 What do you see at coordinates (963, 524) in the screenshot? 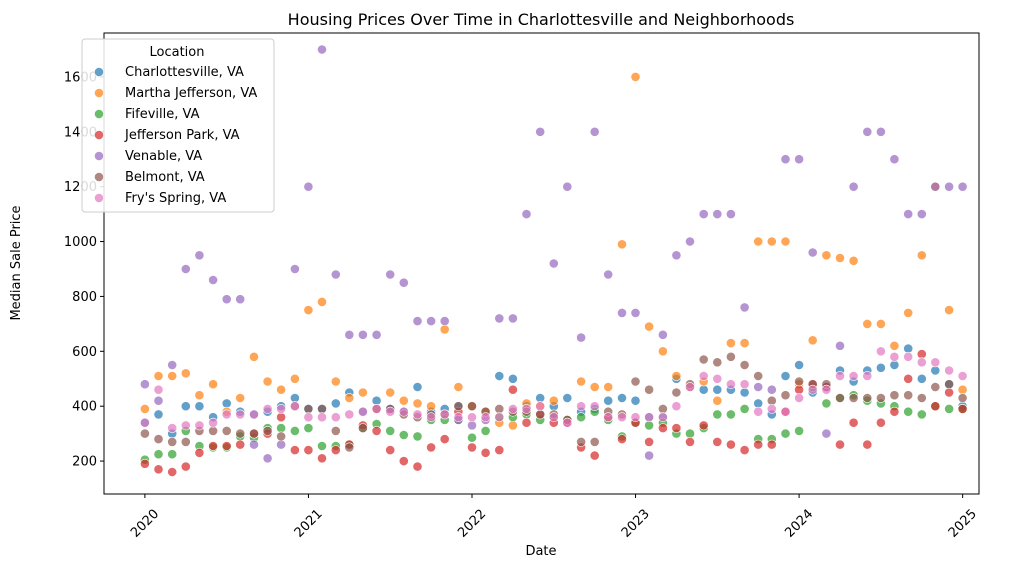
I see `x-tick-label: 2025` at bounding box center [963, 524].